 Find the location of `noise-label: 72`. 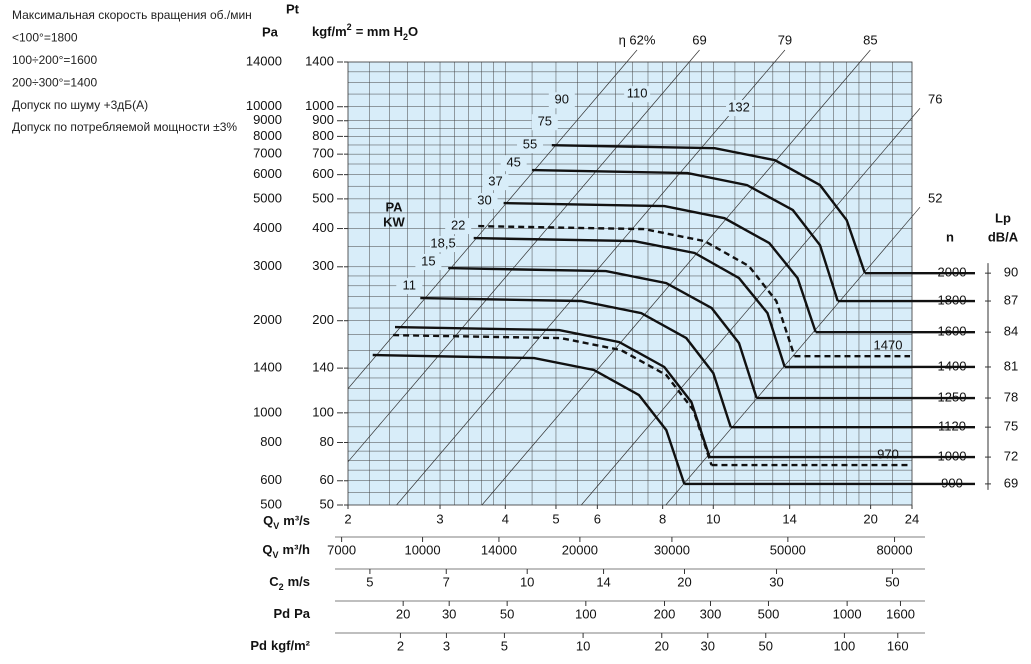

noise-label: 72 is located at coordinates (1011, 456).